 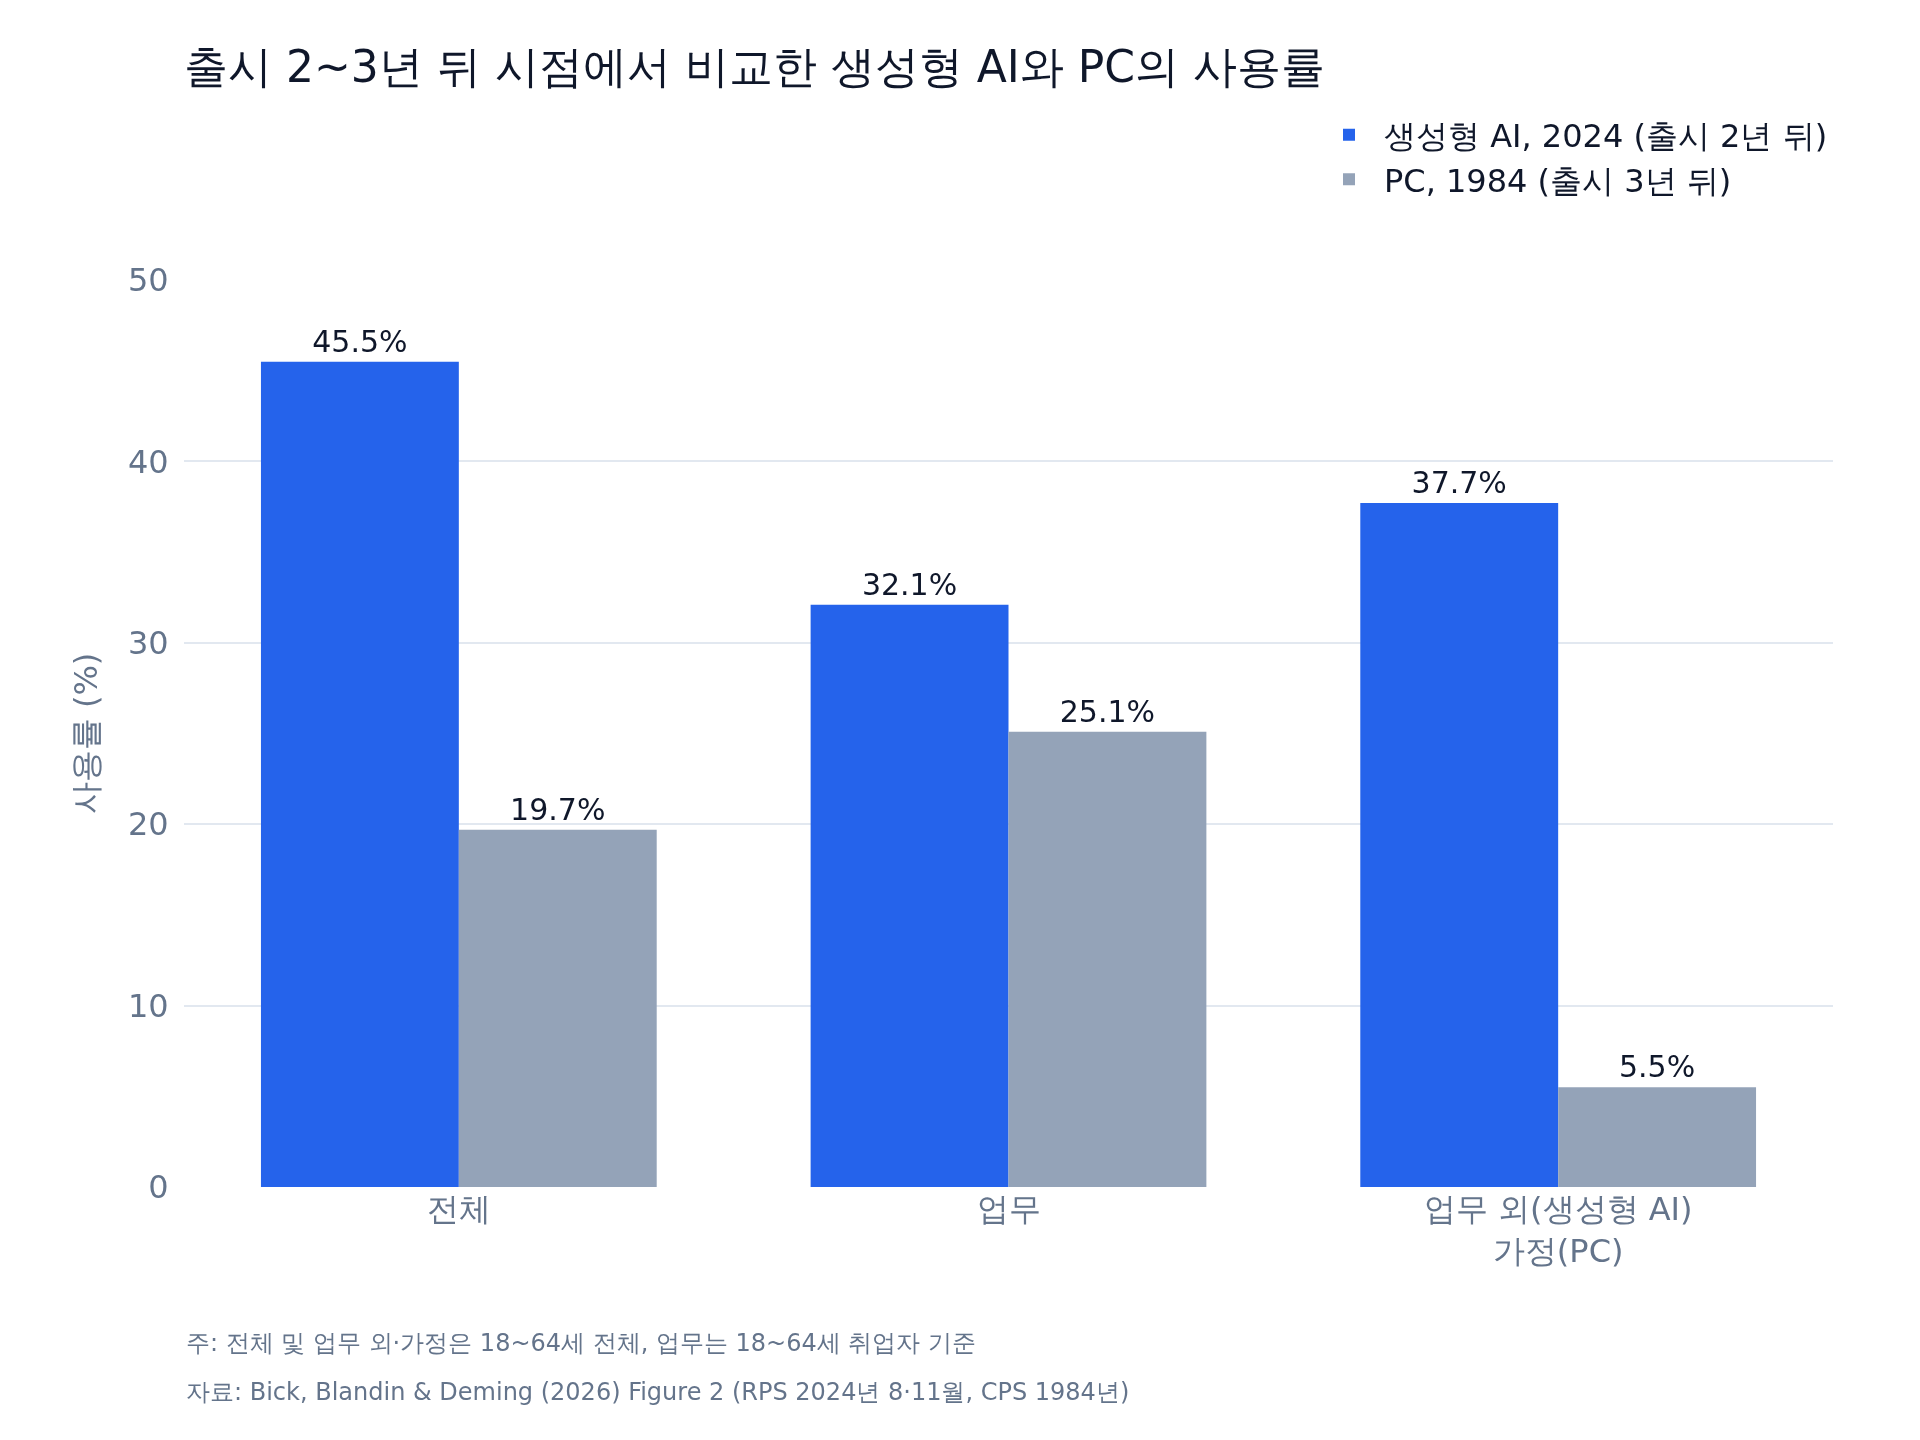 I want to click on data-label: 45.5%, so click(x=360, y=341).